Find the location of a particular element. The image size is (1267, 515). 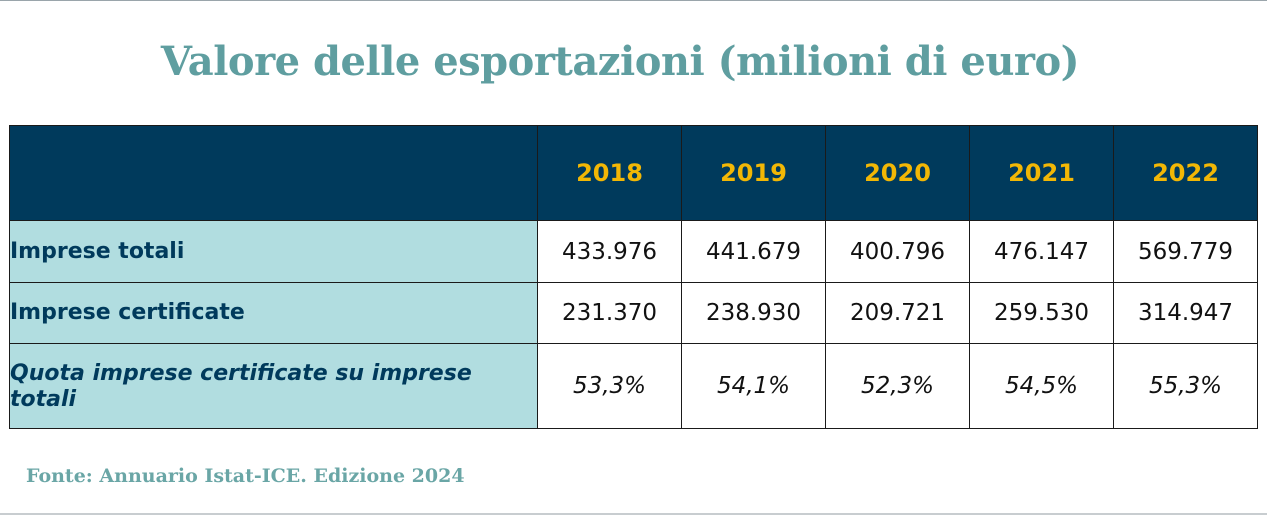

table-cell: 569.779 is located at coordinates (1185, 251).